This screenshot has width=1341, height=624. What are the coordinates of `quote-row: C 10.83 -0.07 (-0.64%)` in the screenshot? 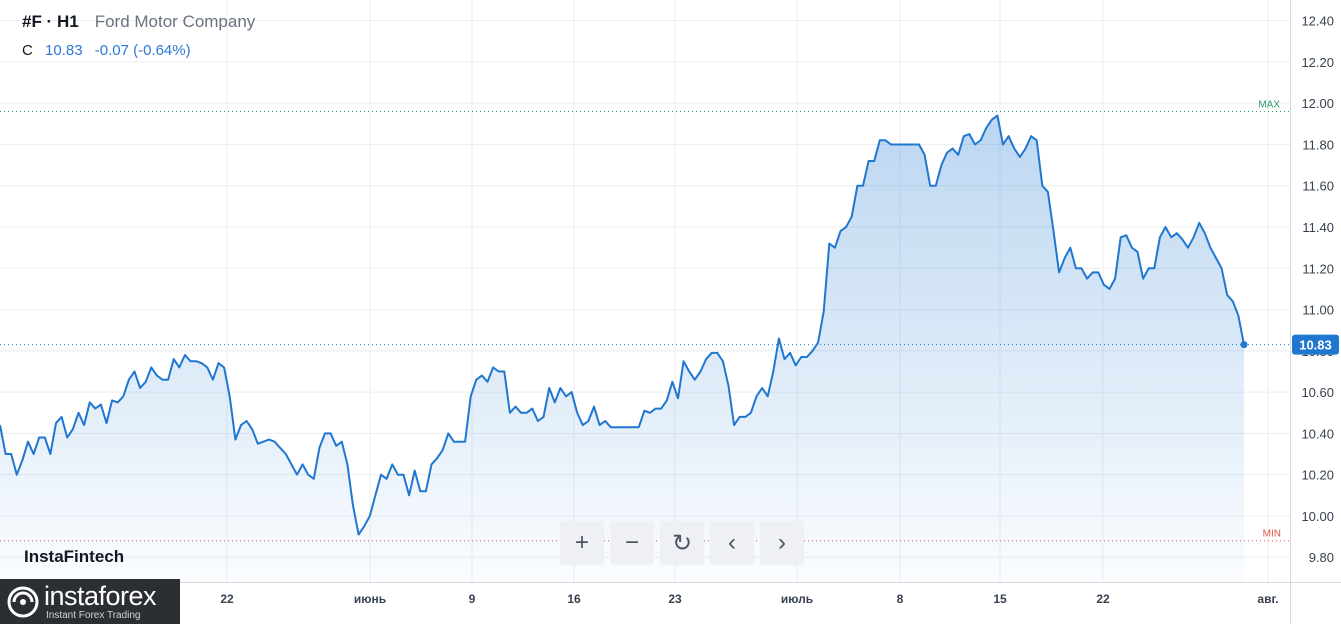 It's located at (138, 51).